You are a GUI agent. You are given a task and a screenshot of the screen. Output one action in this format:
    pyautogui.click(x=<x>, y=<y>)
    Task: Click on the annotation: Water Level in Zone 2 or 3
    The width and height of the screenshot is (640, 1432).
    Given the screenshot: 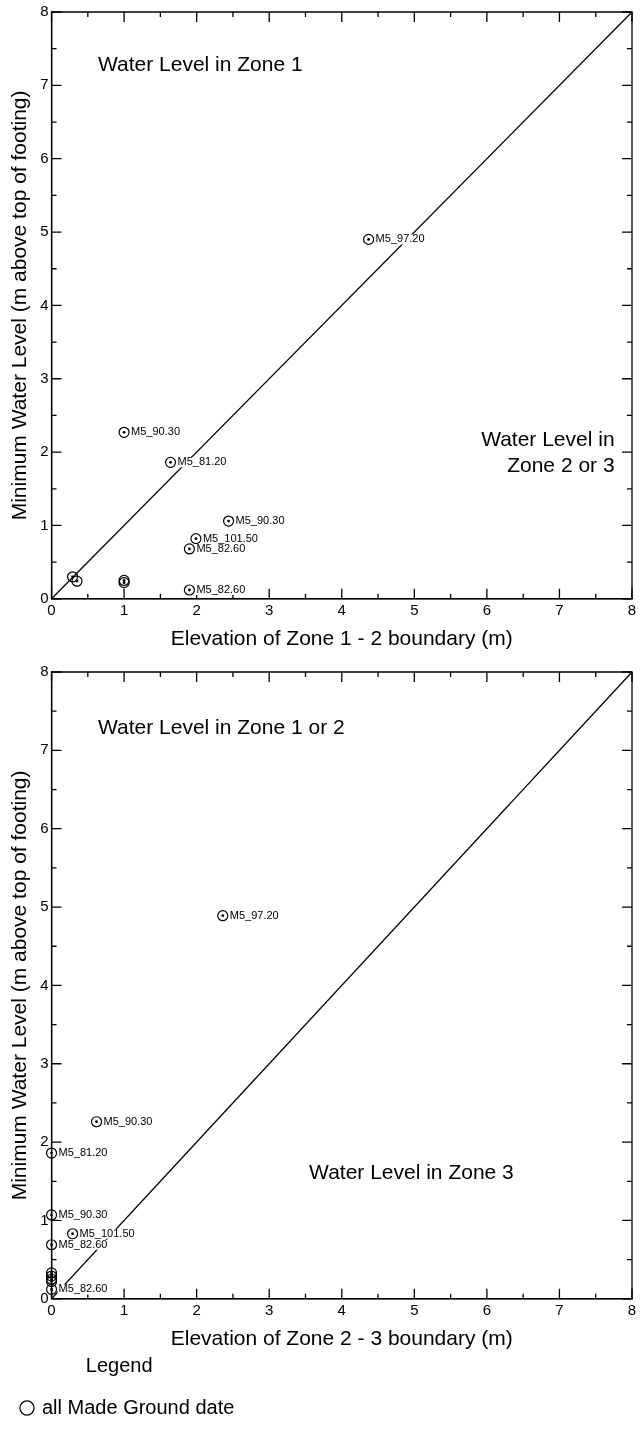 What is the action you would take?
    pyautogui.click(x=548, y=452)
    